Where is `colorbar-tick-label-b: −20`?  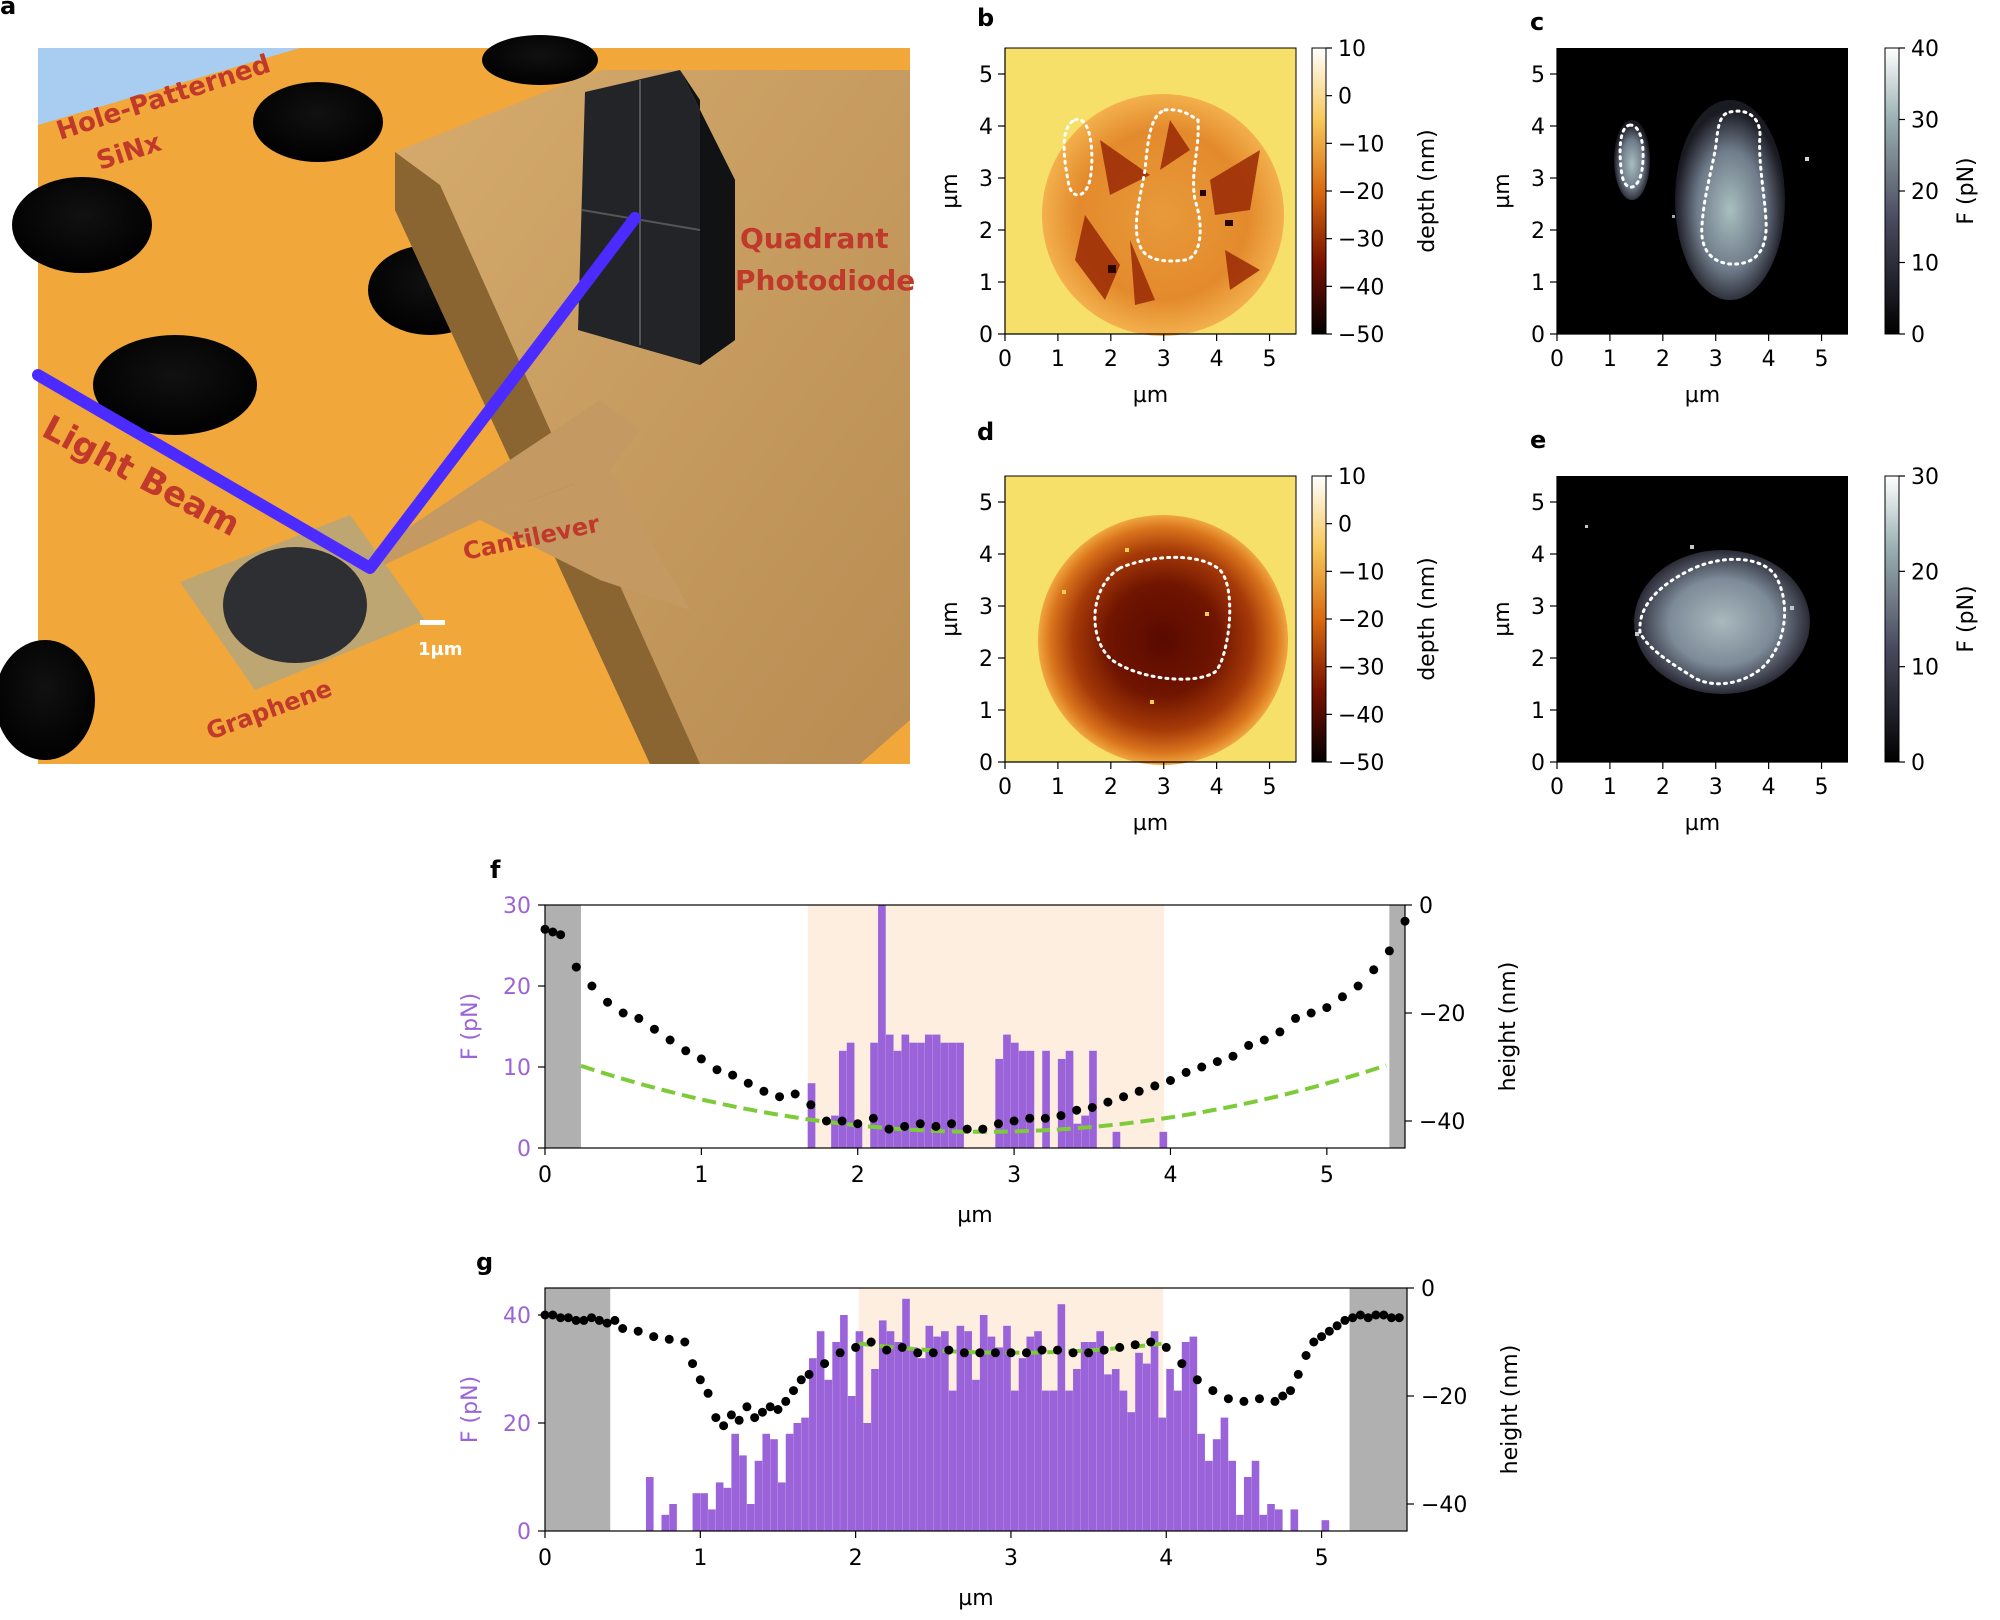
colorbar-tick-label-b: −20 is located at coordinates (1361, 192).